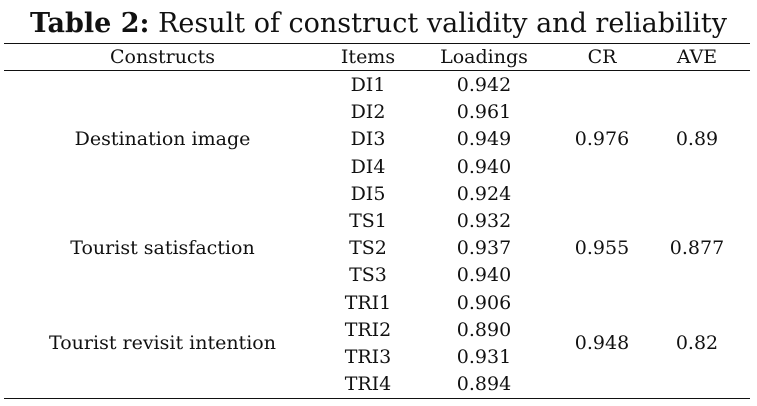 Image resolution: width=757 pixels, height=406 pixels. I want to click on item-code: TRI2, so click(368, 329).